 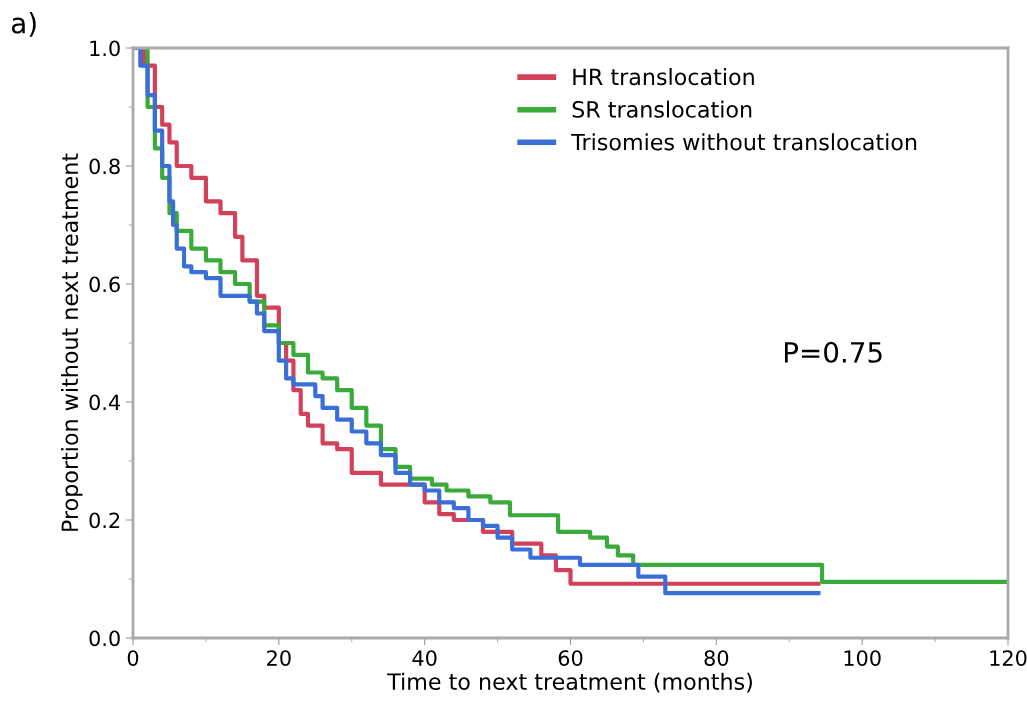 I want to click on y-tick-label: 0.2, so click(x=104, y=520).